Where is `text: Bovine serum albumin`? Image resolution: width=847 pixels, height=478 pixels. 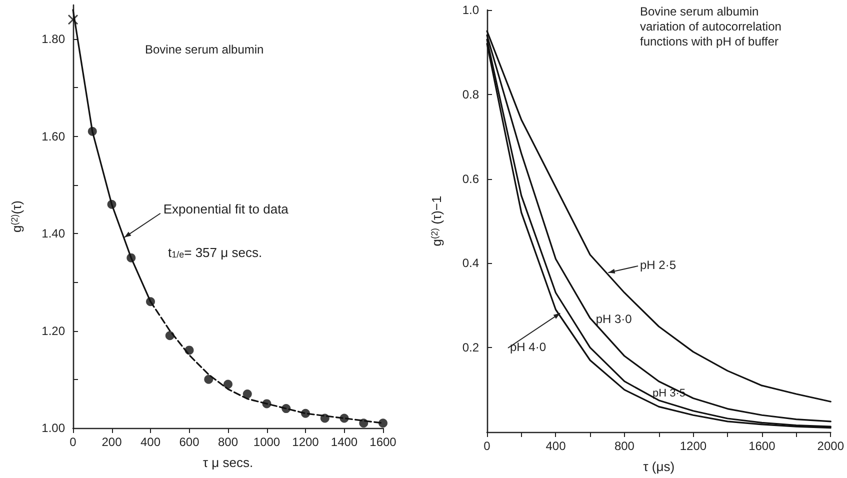 text: Bovine serum albumin is located at coordinates (204, 49).